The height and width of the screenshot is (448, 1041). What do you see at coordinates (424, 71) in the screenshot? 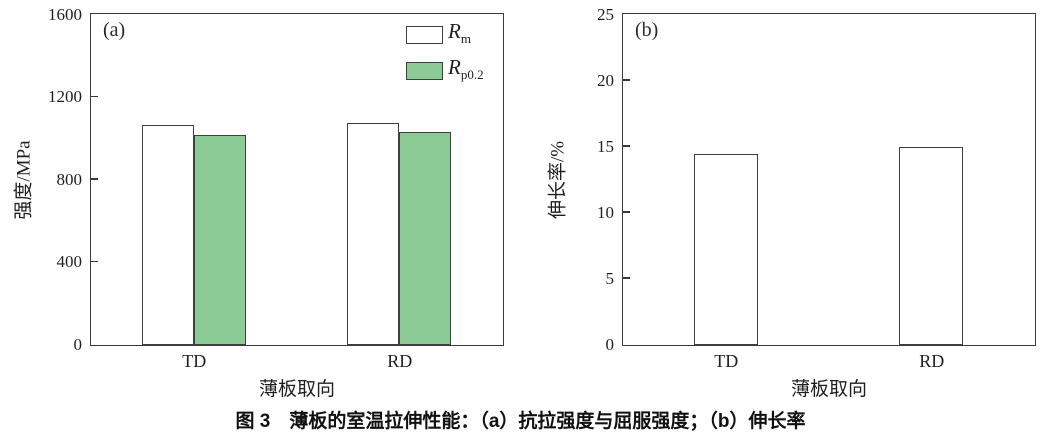
I see `legend-swatch-rp02` at bounding box center [424, 71].